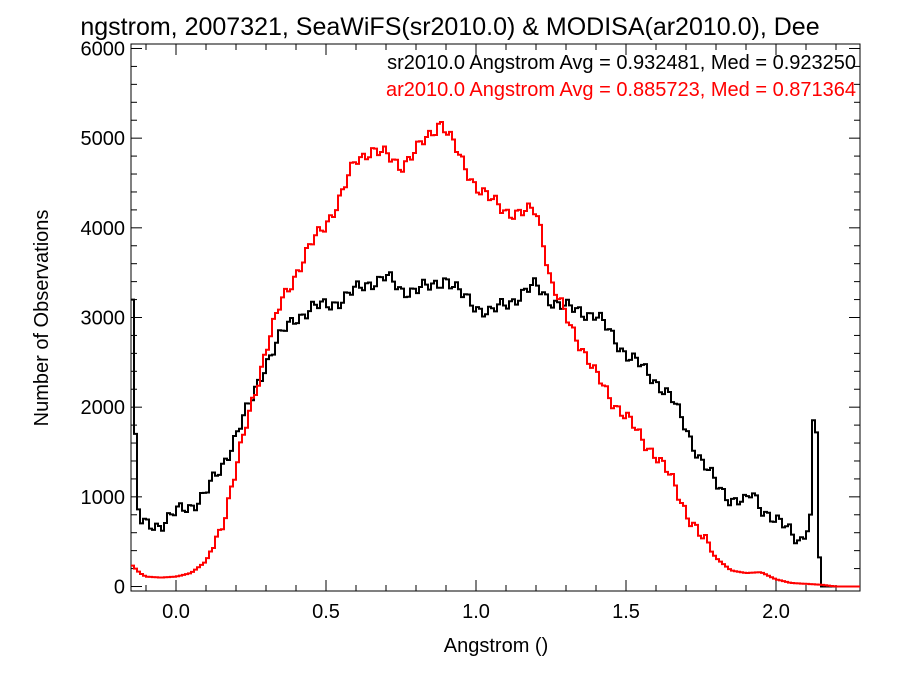  Describe the element at coordinates (776, 612) in the screenshot. I see `x-tick-label: 2.0` at that location.